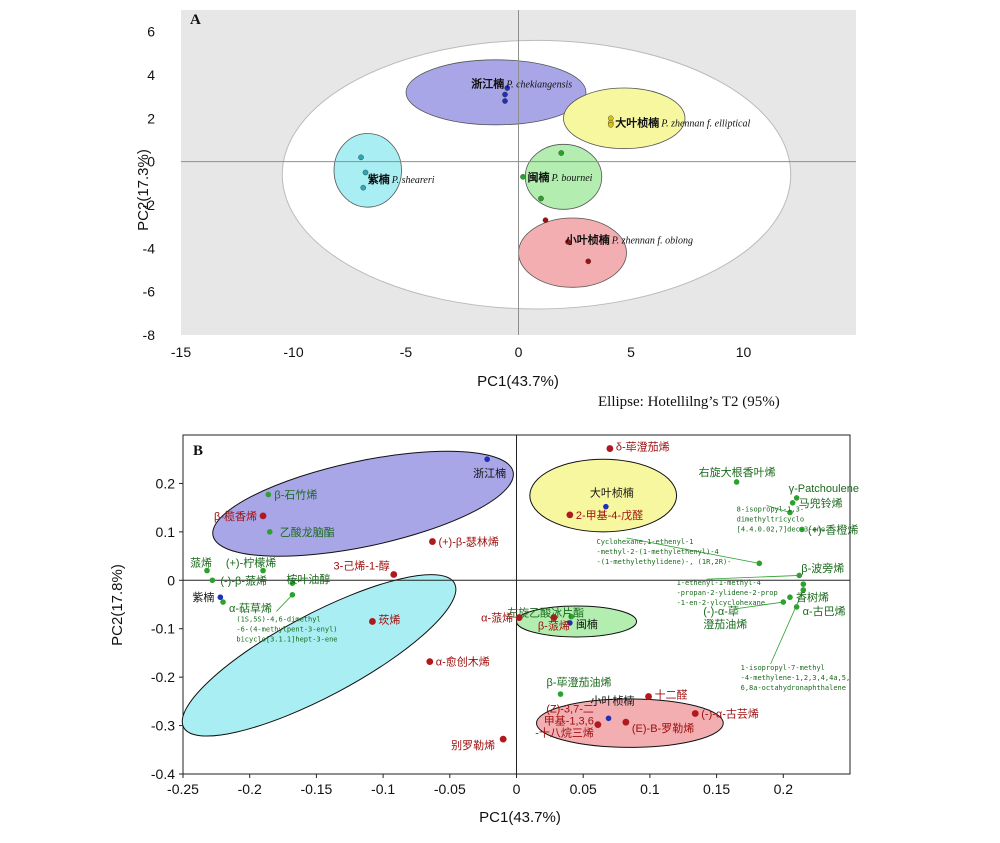 This screenshot has height=843, width=1000. I want to click on sample-label-3: 闽楠, so click(587, 624).